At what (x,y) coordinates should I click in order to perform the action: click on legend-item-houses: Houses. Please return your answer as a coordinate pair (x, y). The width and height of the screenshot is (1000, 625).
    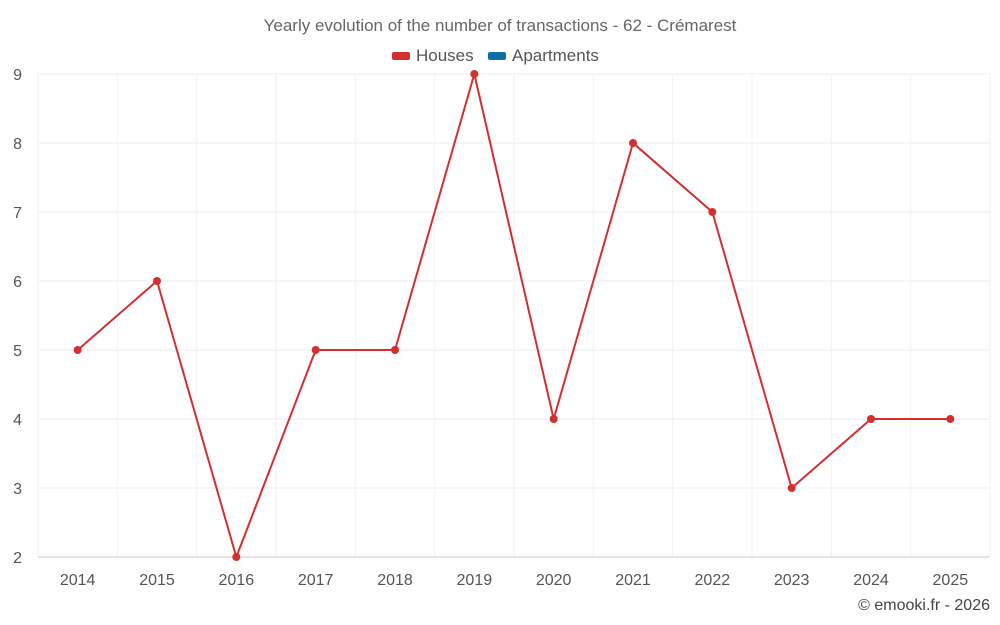
    Looking at the image, I should click on (433, 55).